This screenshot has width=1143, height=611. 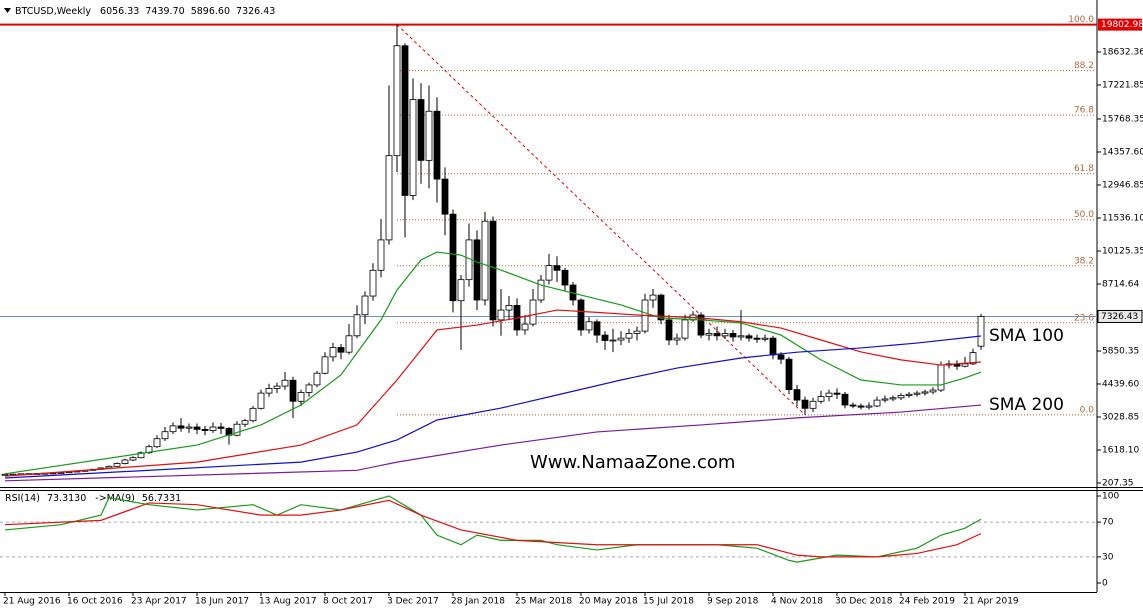 What do you see at coordinates (1122, 120) in the screenshot?
I see `y-tick-label: 15768.35` at bounding box center [1122, 120].